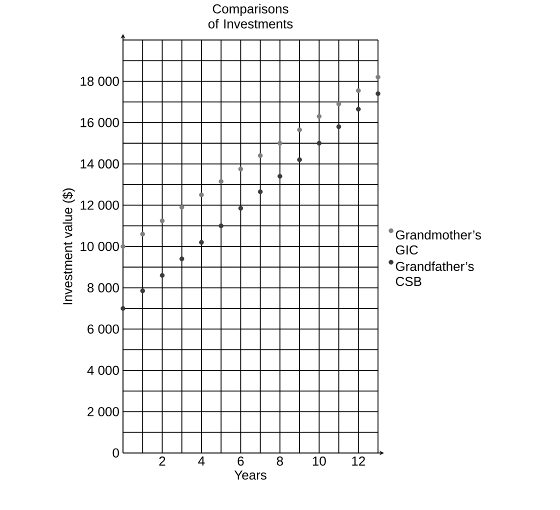 Image resolution: width=560 pixels, height=510 pixels. What do you see at coordinates (99, 123) in the screenshot?
I see `y-tick-label: 16 000` at bounding box center [99, 123].